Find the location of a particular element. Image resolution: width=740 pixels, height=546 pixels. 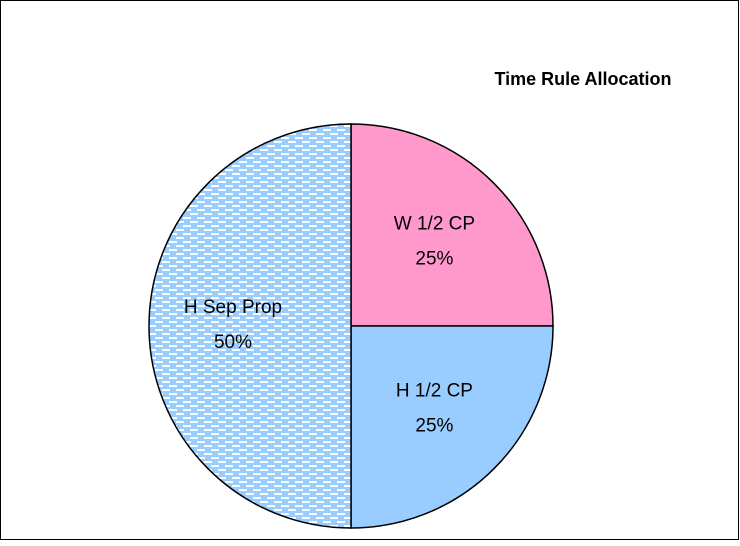

slice-label: H 1/2 CP is located at coordinates (434, 390).